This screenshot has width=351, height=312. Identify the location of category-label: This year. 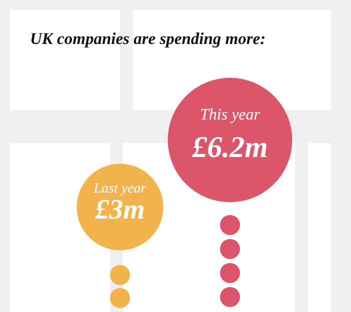
(230, 115).